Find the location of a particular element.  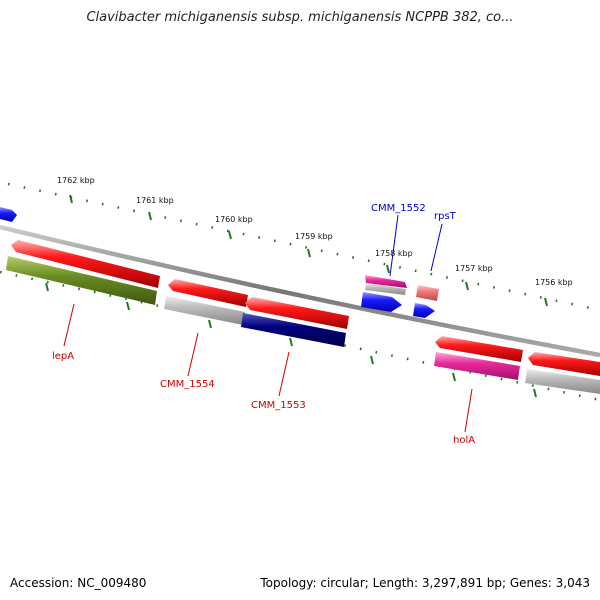

gene-label-lepa: lepA is located at coordinates (63, 356).